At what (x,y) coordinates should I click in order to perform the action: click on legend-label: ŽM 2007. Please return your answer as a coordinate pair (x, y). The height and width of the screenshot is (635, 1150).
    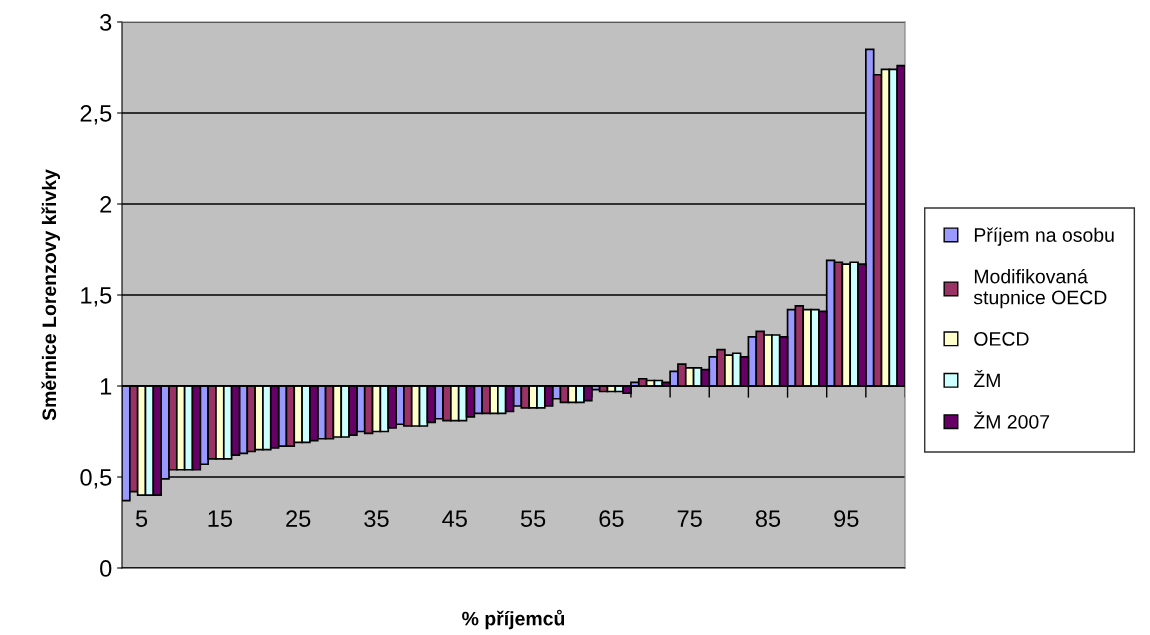
    Looking at the image, I should click on (1011, 420).